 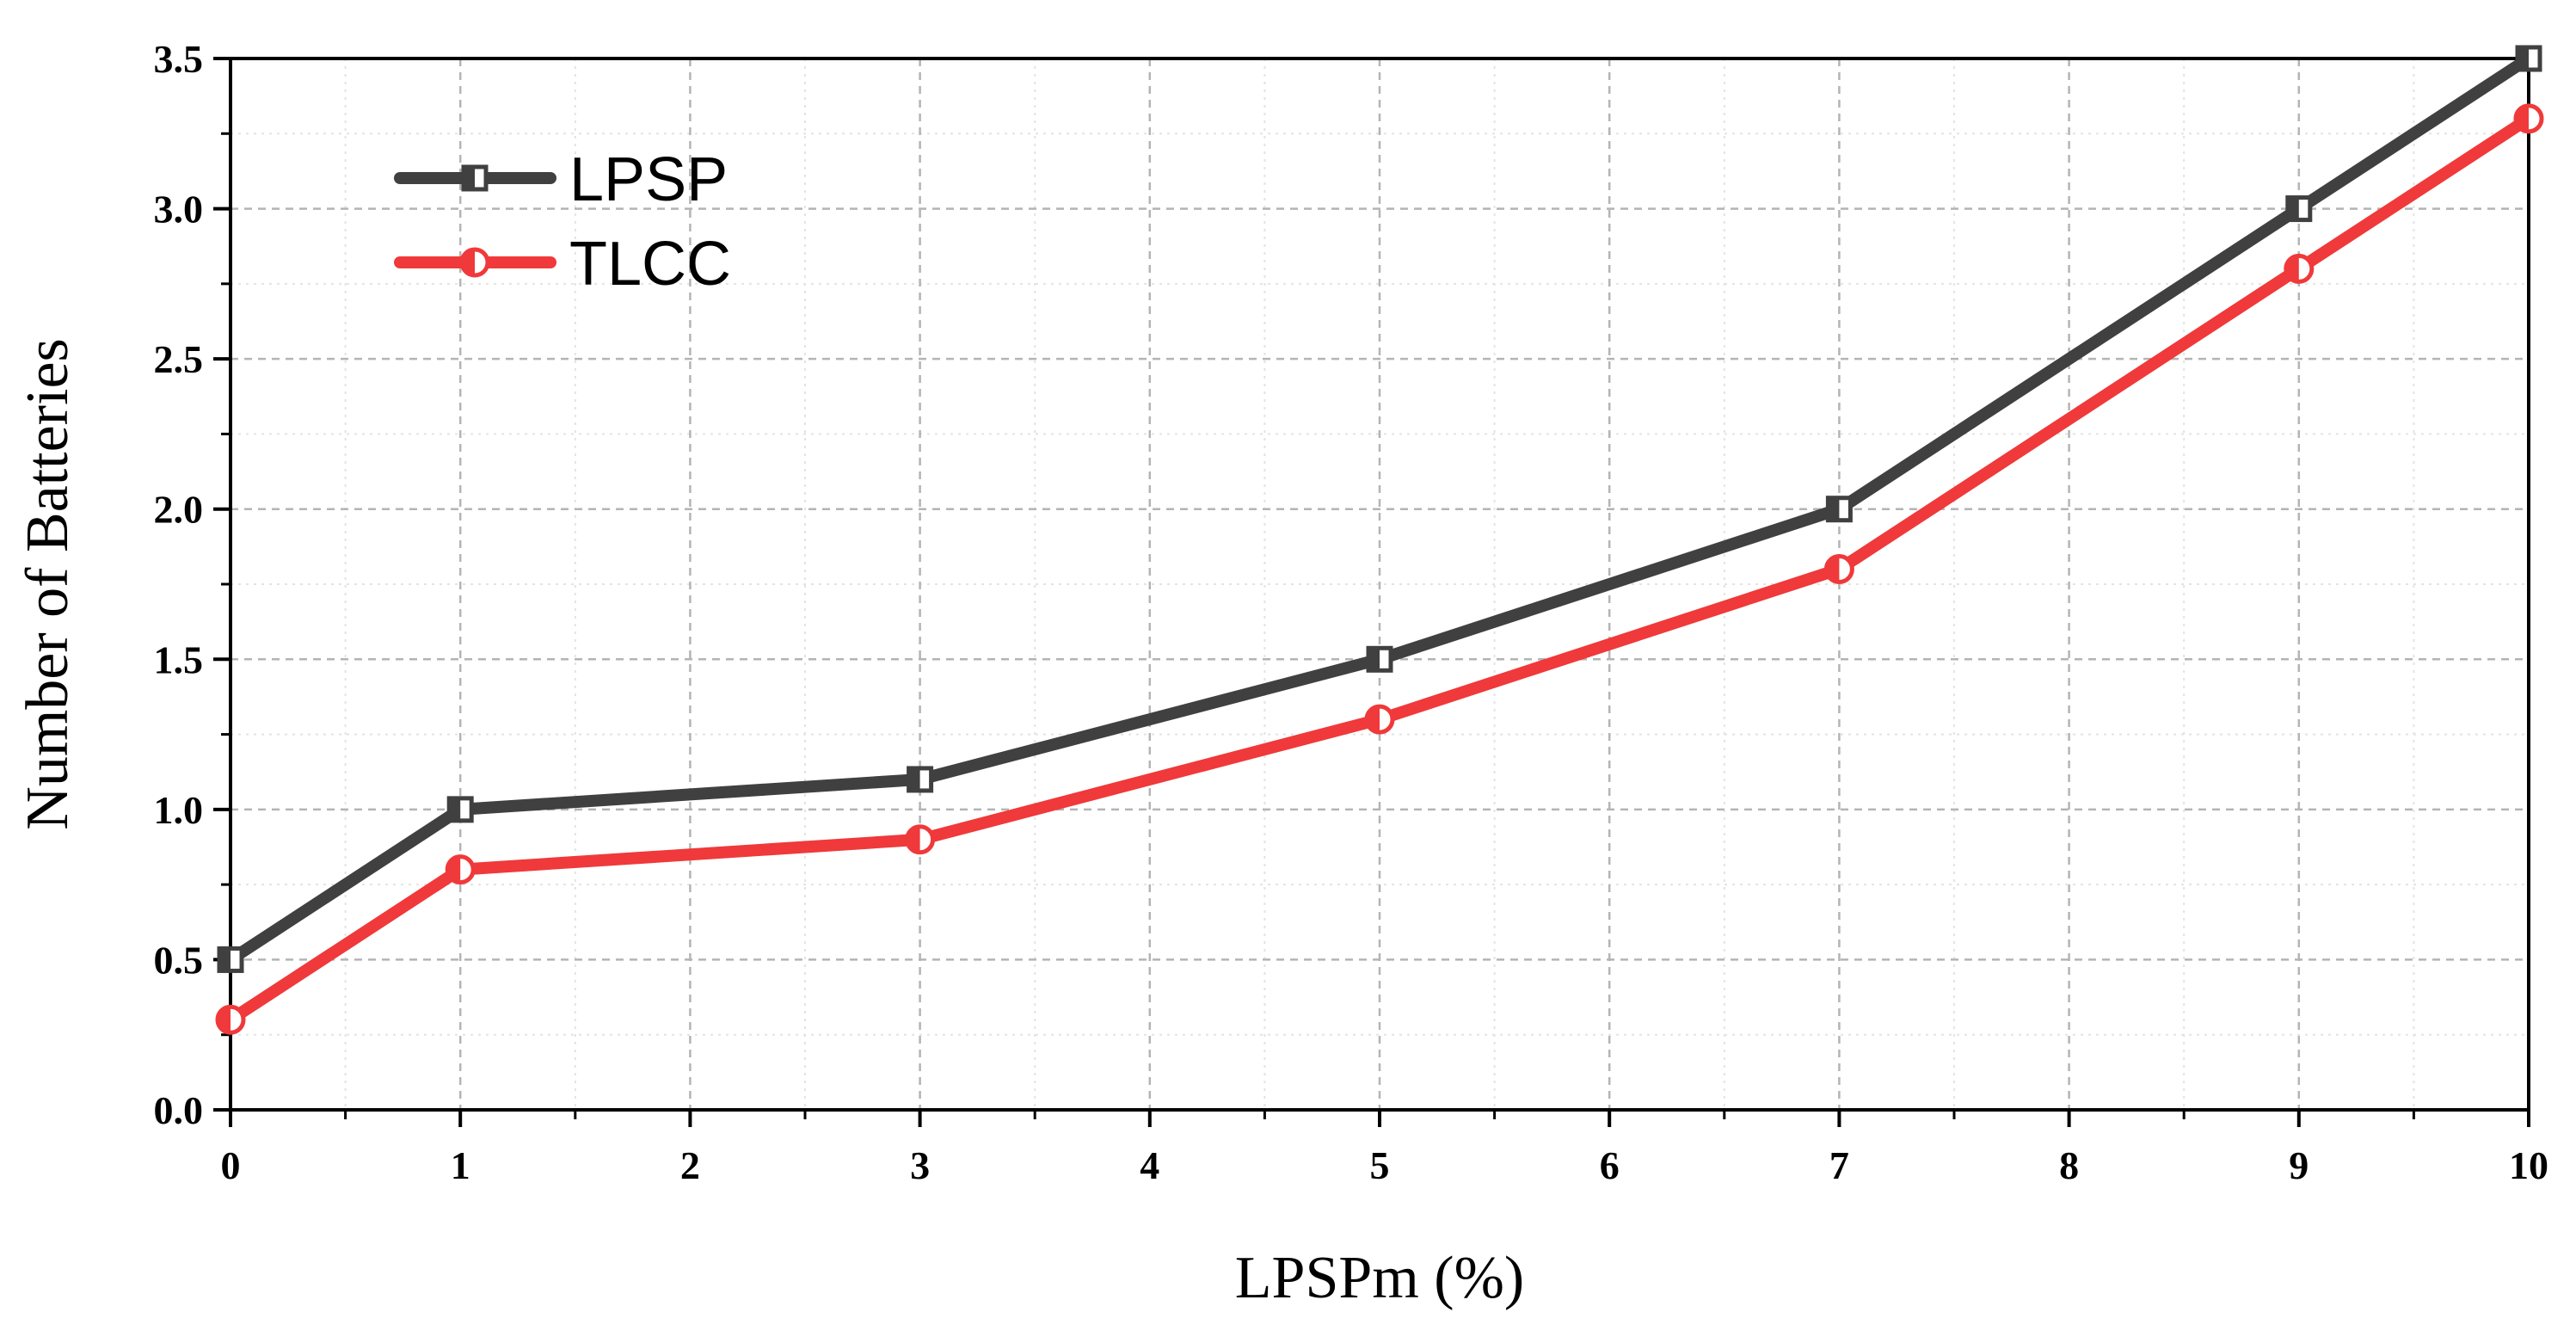 What do you see at coordinates (2299, 1165) in the screenshot?
I see `x-tick-label: 9` at bounding box center [2299, 1165].